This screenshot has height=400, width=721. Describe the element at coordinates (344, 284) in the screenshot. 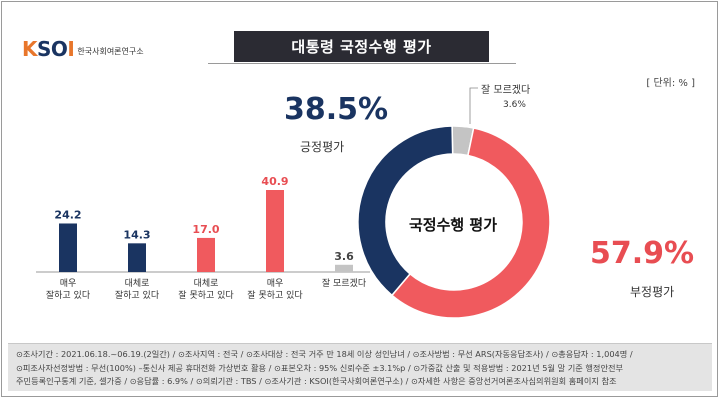

I see `bar-category-label-4: 잘 모르겠다` at that location.